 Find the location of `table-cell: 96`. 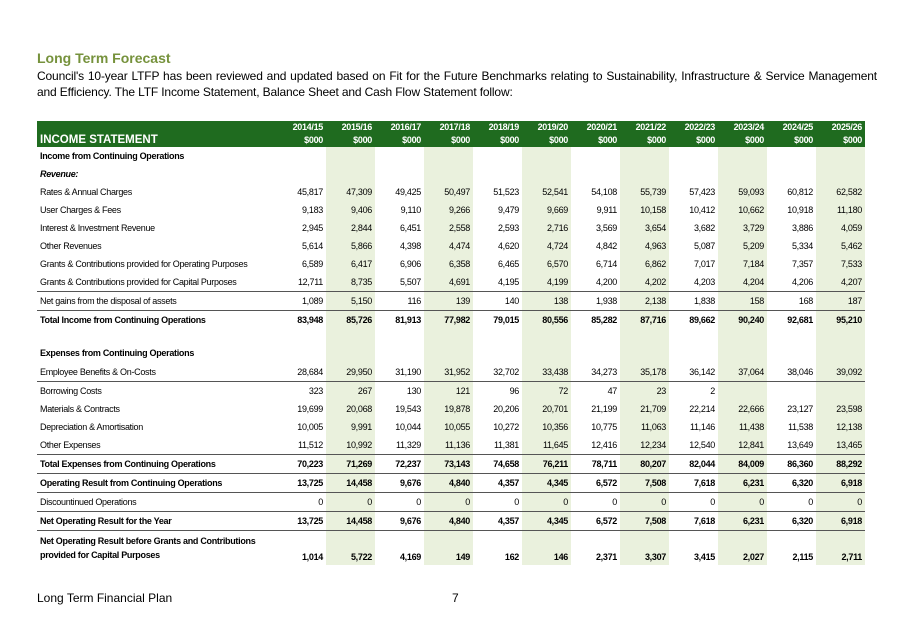

table-cell: 96 is located at coordinates (497, 390).